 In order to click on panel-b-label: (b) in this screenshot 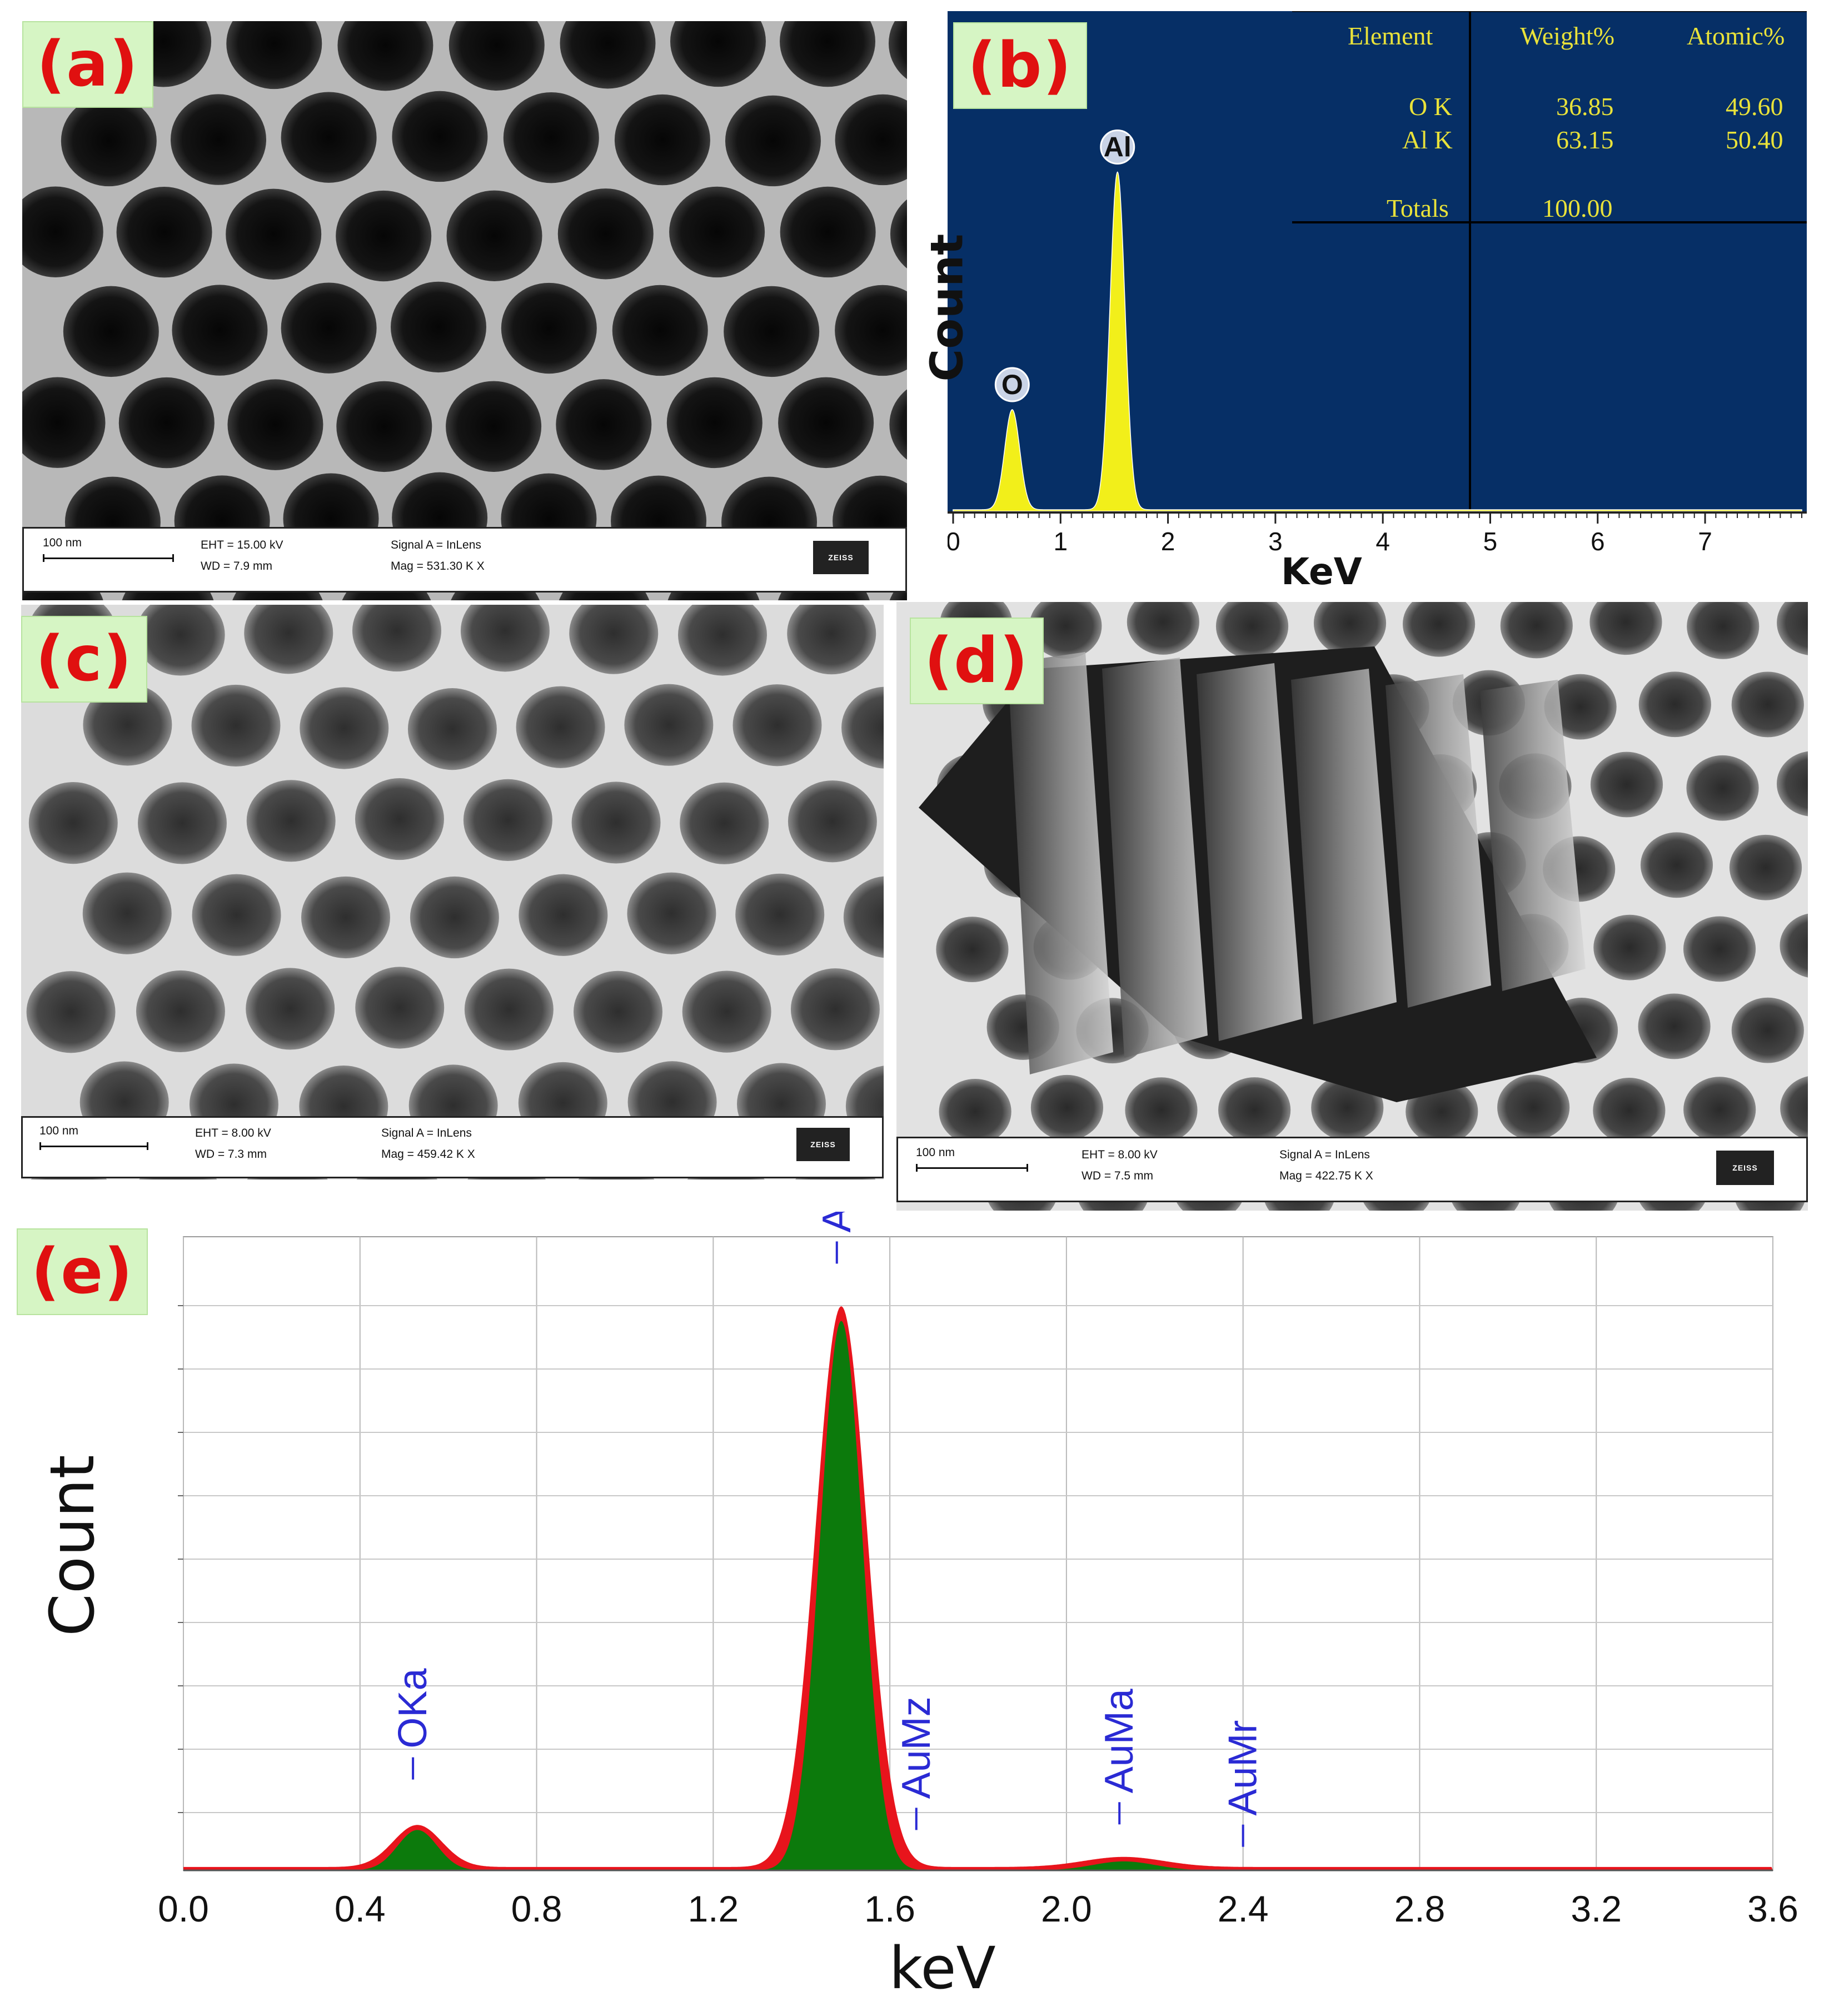, I will do `click(1020, 65)`.